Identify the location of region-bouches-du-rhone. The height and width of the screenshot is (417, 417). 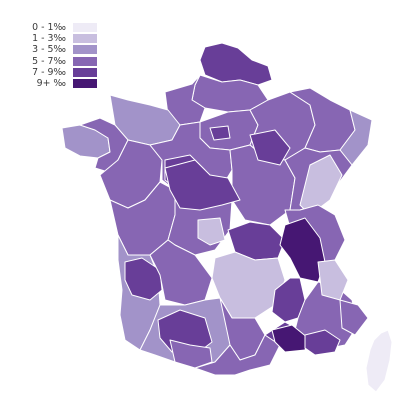
(290, 338).